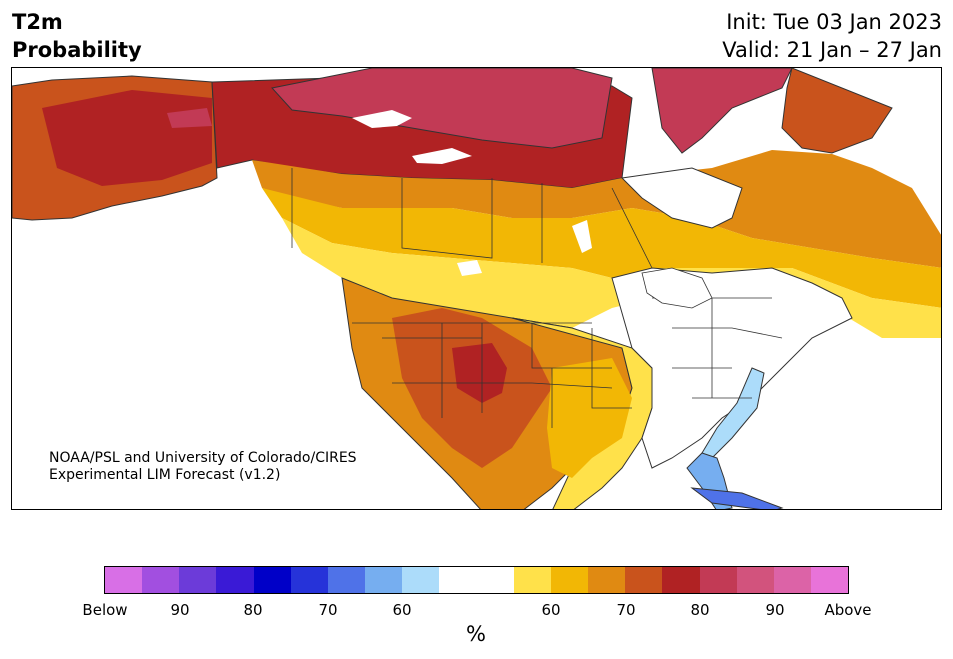  What do you see at coordinates (677, 288) in the screenshot?
I see `great-lakes` at bounding box center [677, 288].